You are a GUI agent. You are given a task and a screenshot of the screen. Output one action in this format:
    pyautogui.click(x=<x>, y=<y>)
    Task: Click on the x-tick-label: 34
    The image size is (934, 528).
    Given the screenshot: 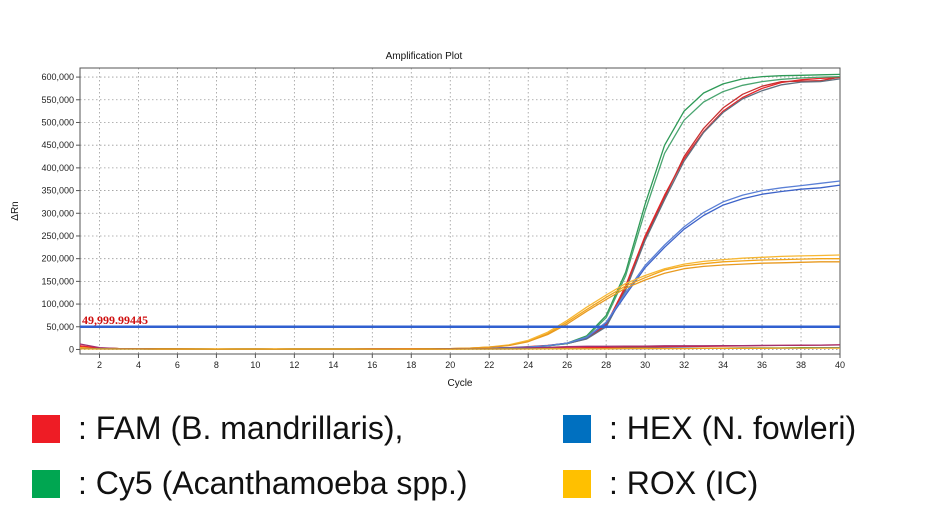 What is the action you would take?
    pyautogui.click(x=723, y=365)
    